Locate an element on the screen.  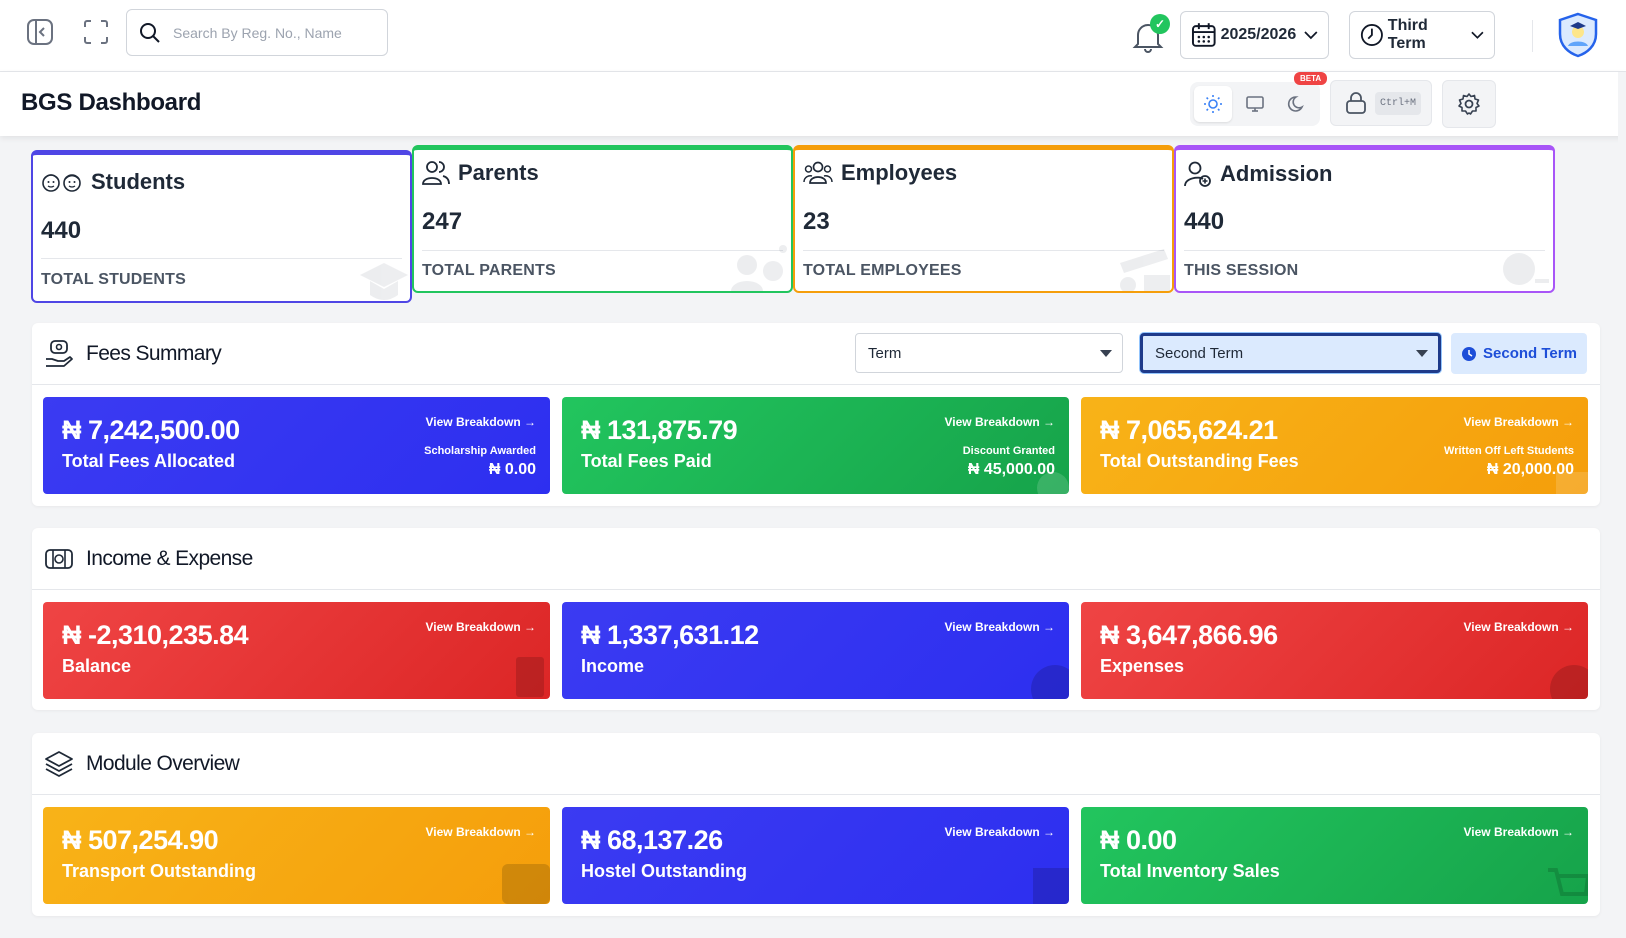
check-icon: ✓ is located at coordinates (1160, 24).